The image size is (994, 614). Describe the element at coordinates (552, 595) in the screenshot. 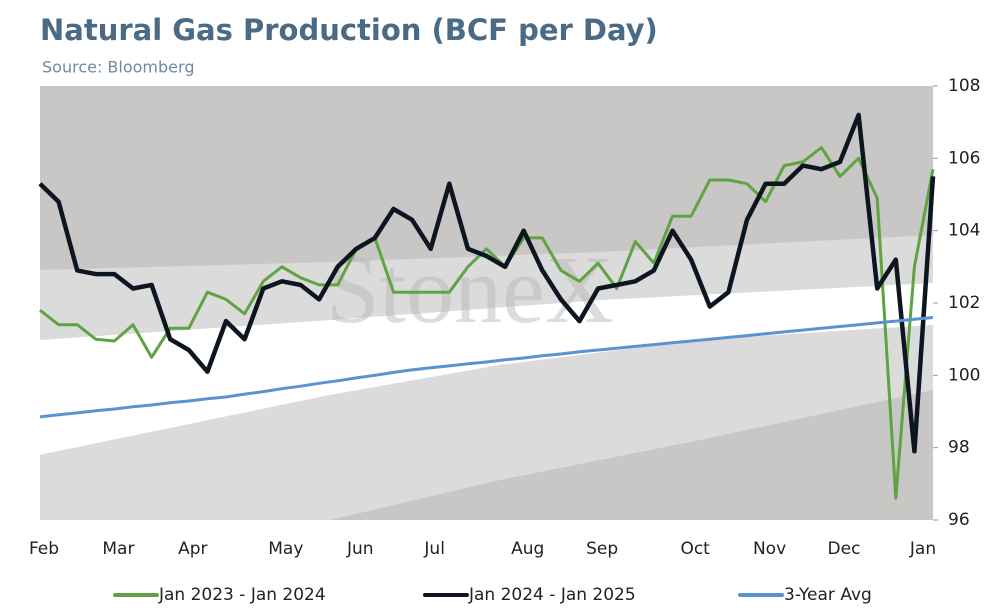

I see `legend-label: Jan 2024 - Jan 2025` at that location.